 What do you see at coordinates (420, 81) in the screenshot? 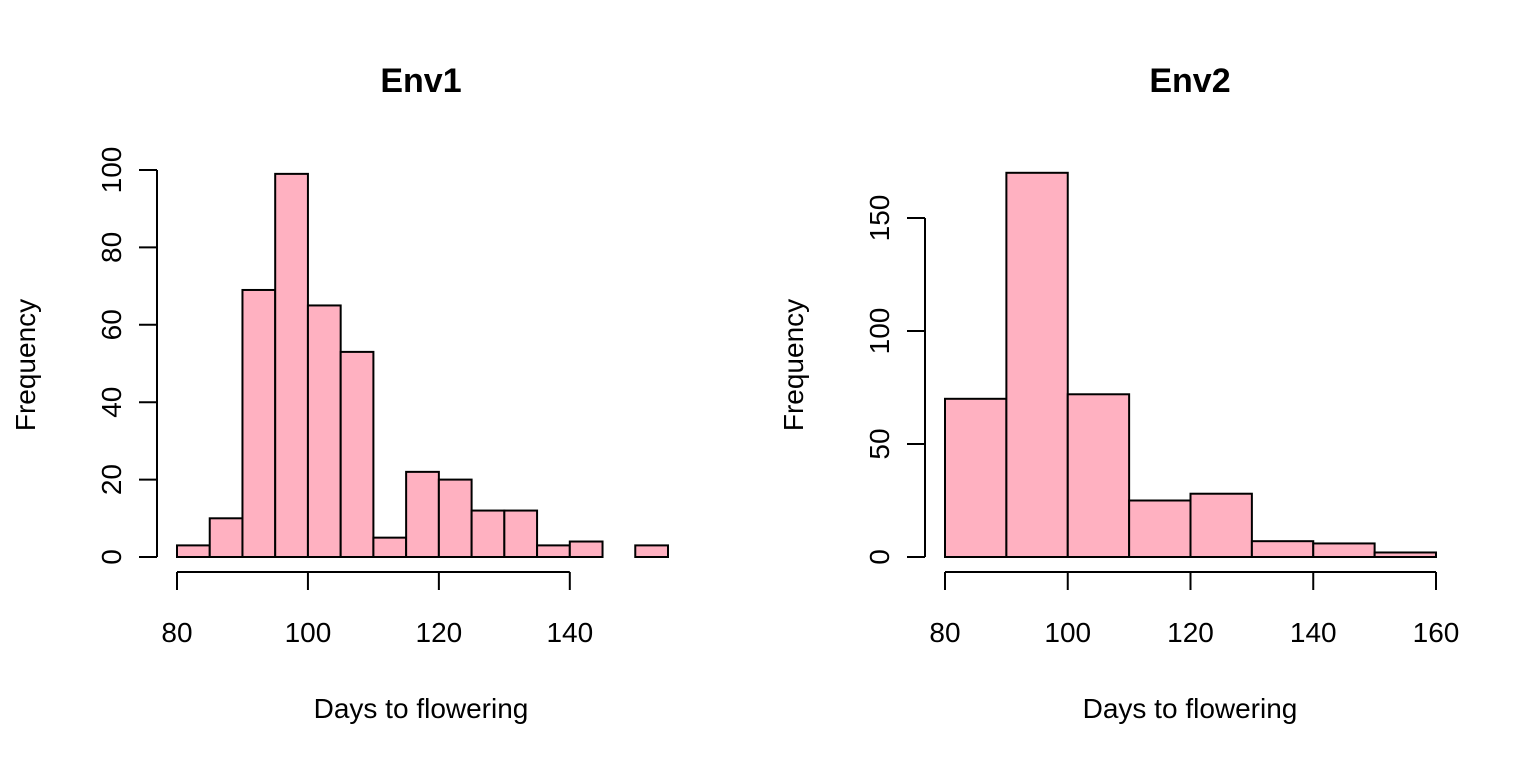
I see `chart-title: Env1` at bounding box center [420, 81].